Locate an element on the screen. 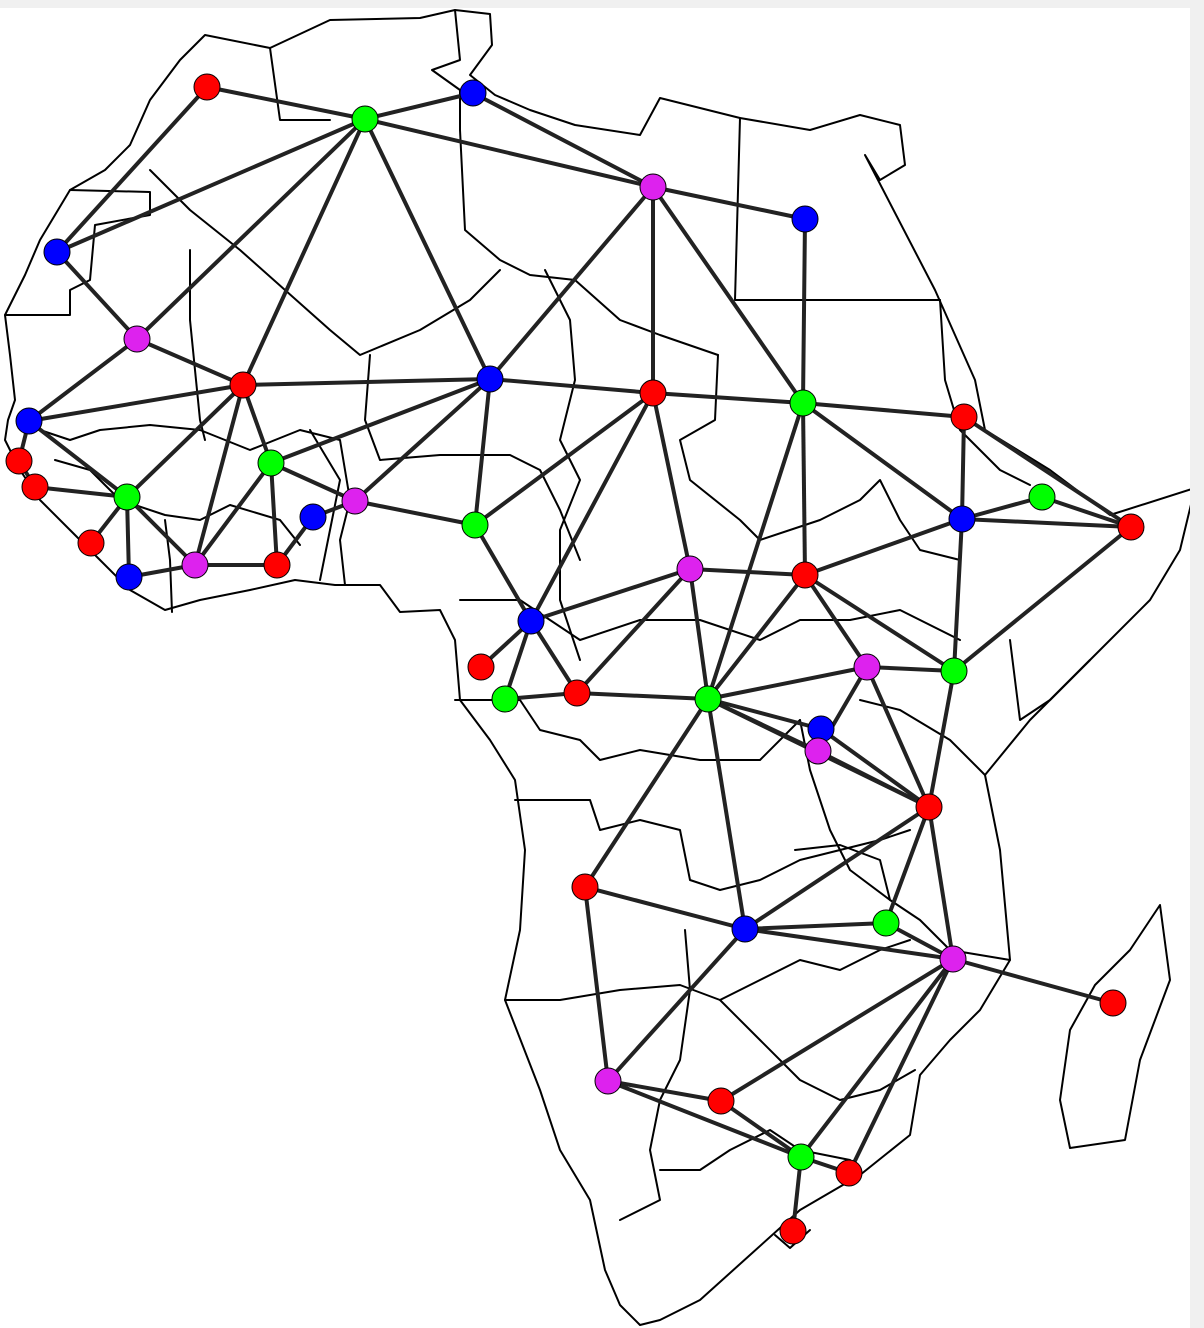  window-right-strip is located at coordinates (1197, 664).